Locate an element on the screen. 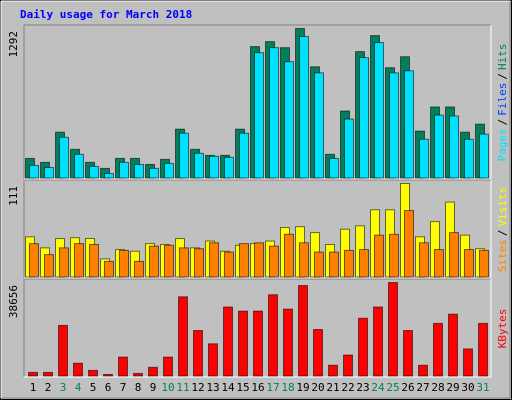  x-tick-label: 5 is located at coordinates (93, 387).